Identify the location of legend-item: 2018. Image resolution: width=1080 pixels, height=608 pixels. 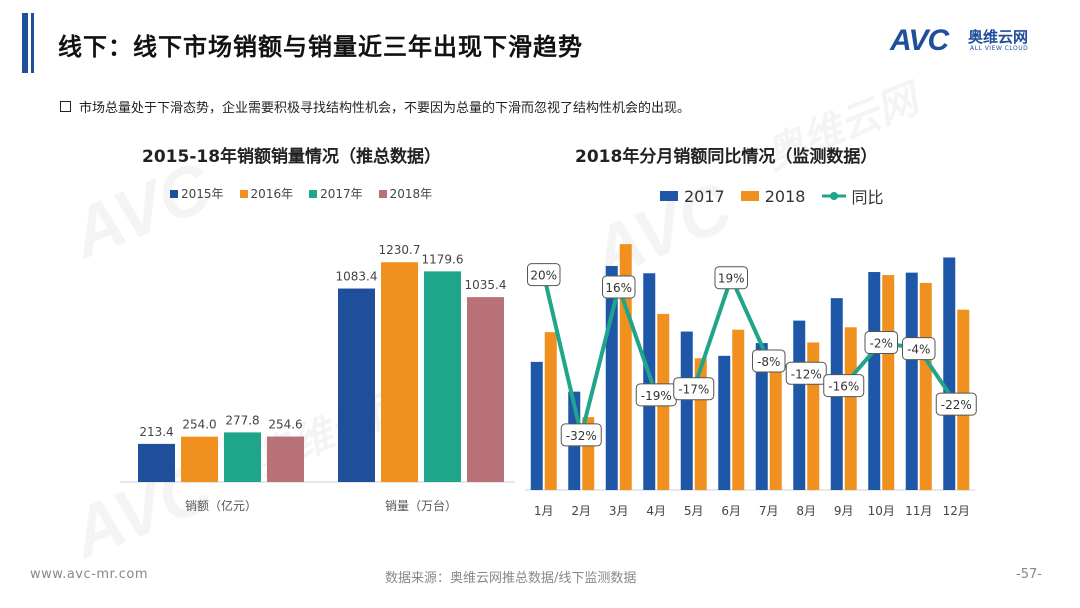
(773, 196).